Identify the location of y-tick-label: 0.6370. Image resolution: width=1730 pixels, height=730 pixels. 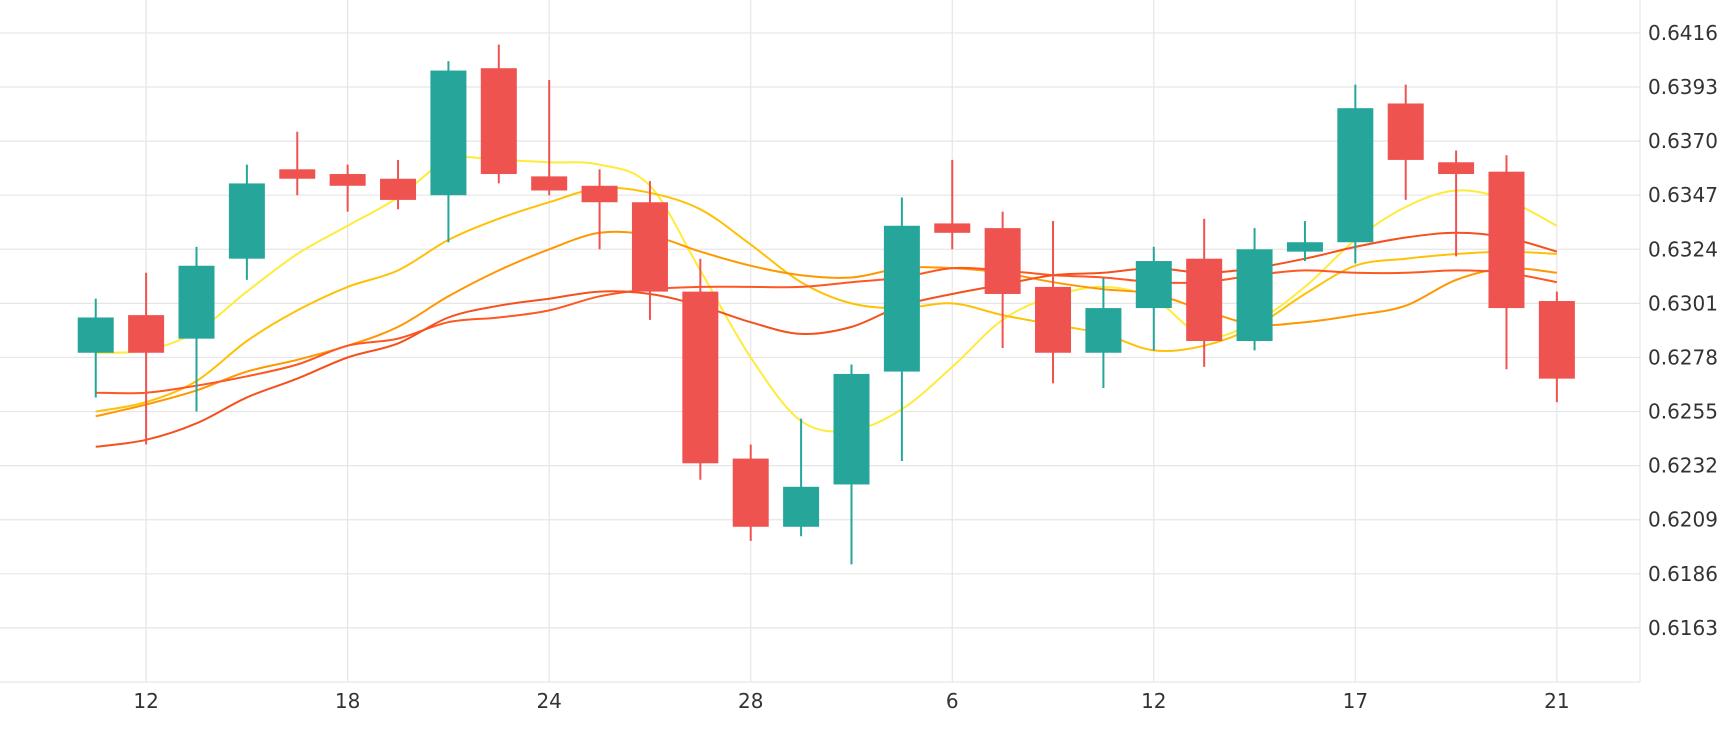
(1683, 141).